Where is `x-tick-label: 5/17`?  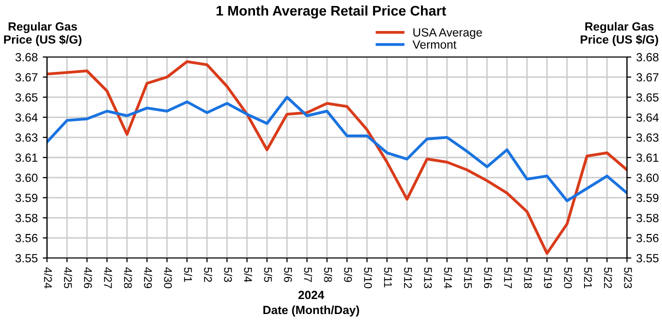
x-tick-label: 5/17 is located at coordinates (508, 277).